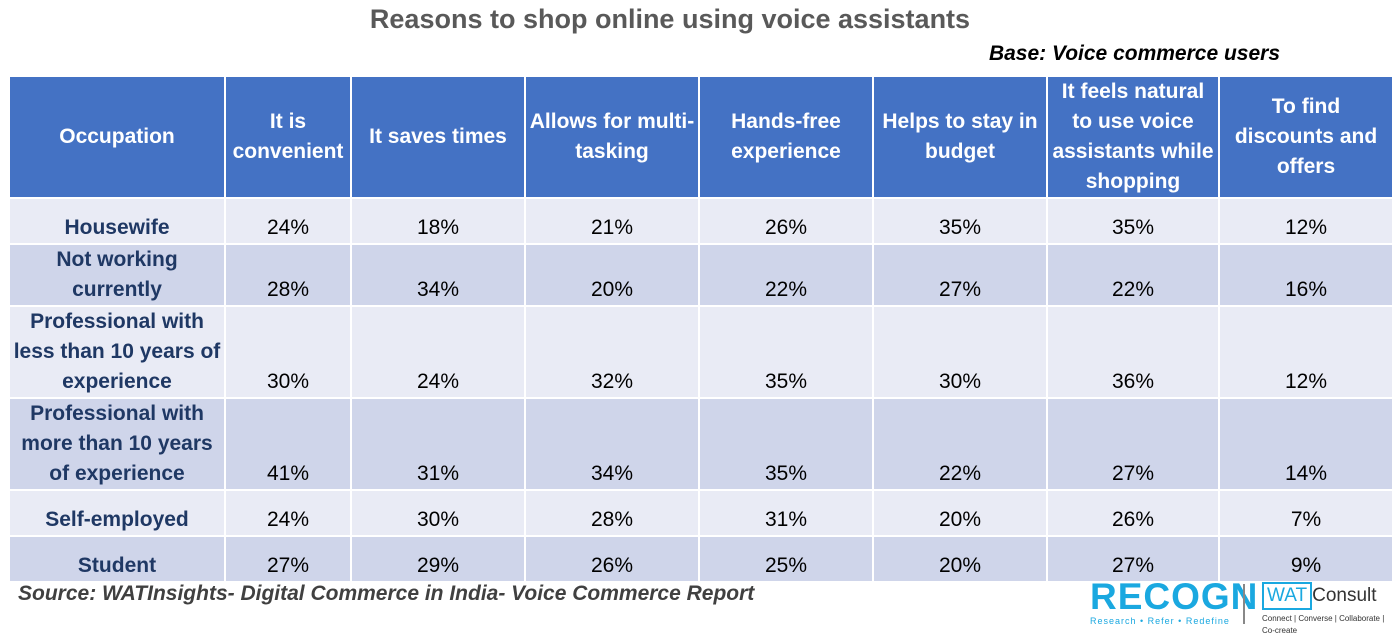 The image size is (1400, 637). Describe the element at coordinates (1244, 604) in the screenshot. I see `logo-divider` at that location.